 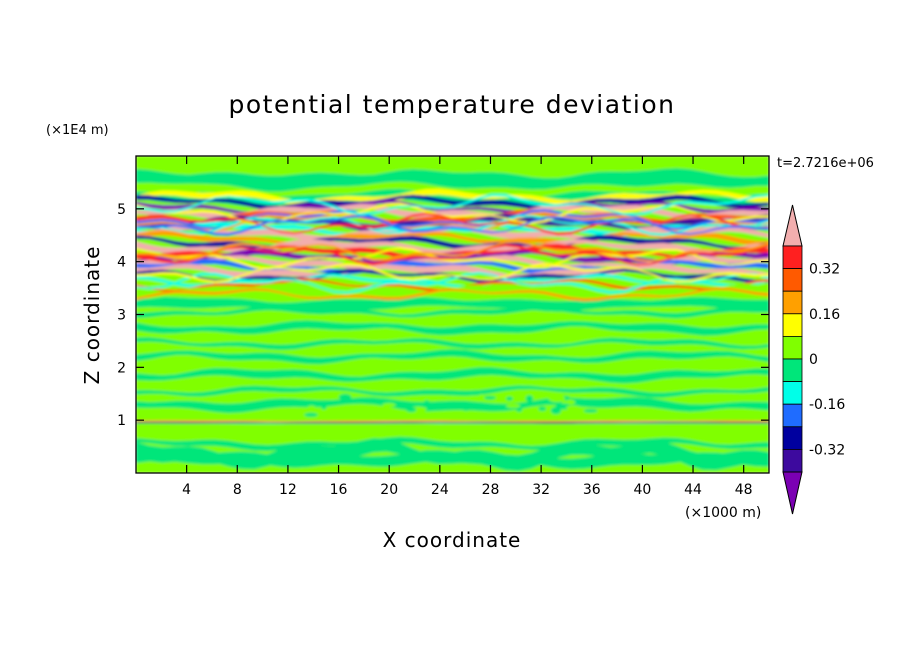 What do you see at coordinates (541, 490) in the screenshot?
I see `x-tick-label: 32` at bounding box center [541, 490].